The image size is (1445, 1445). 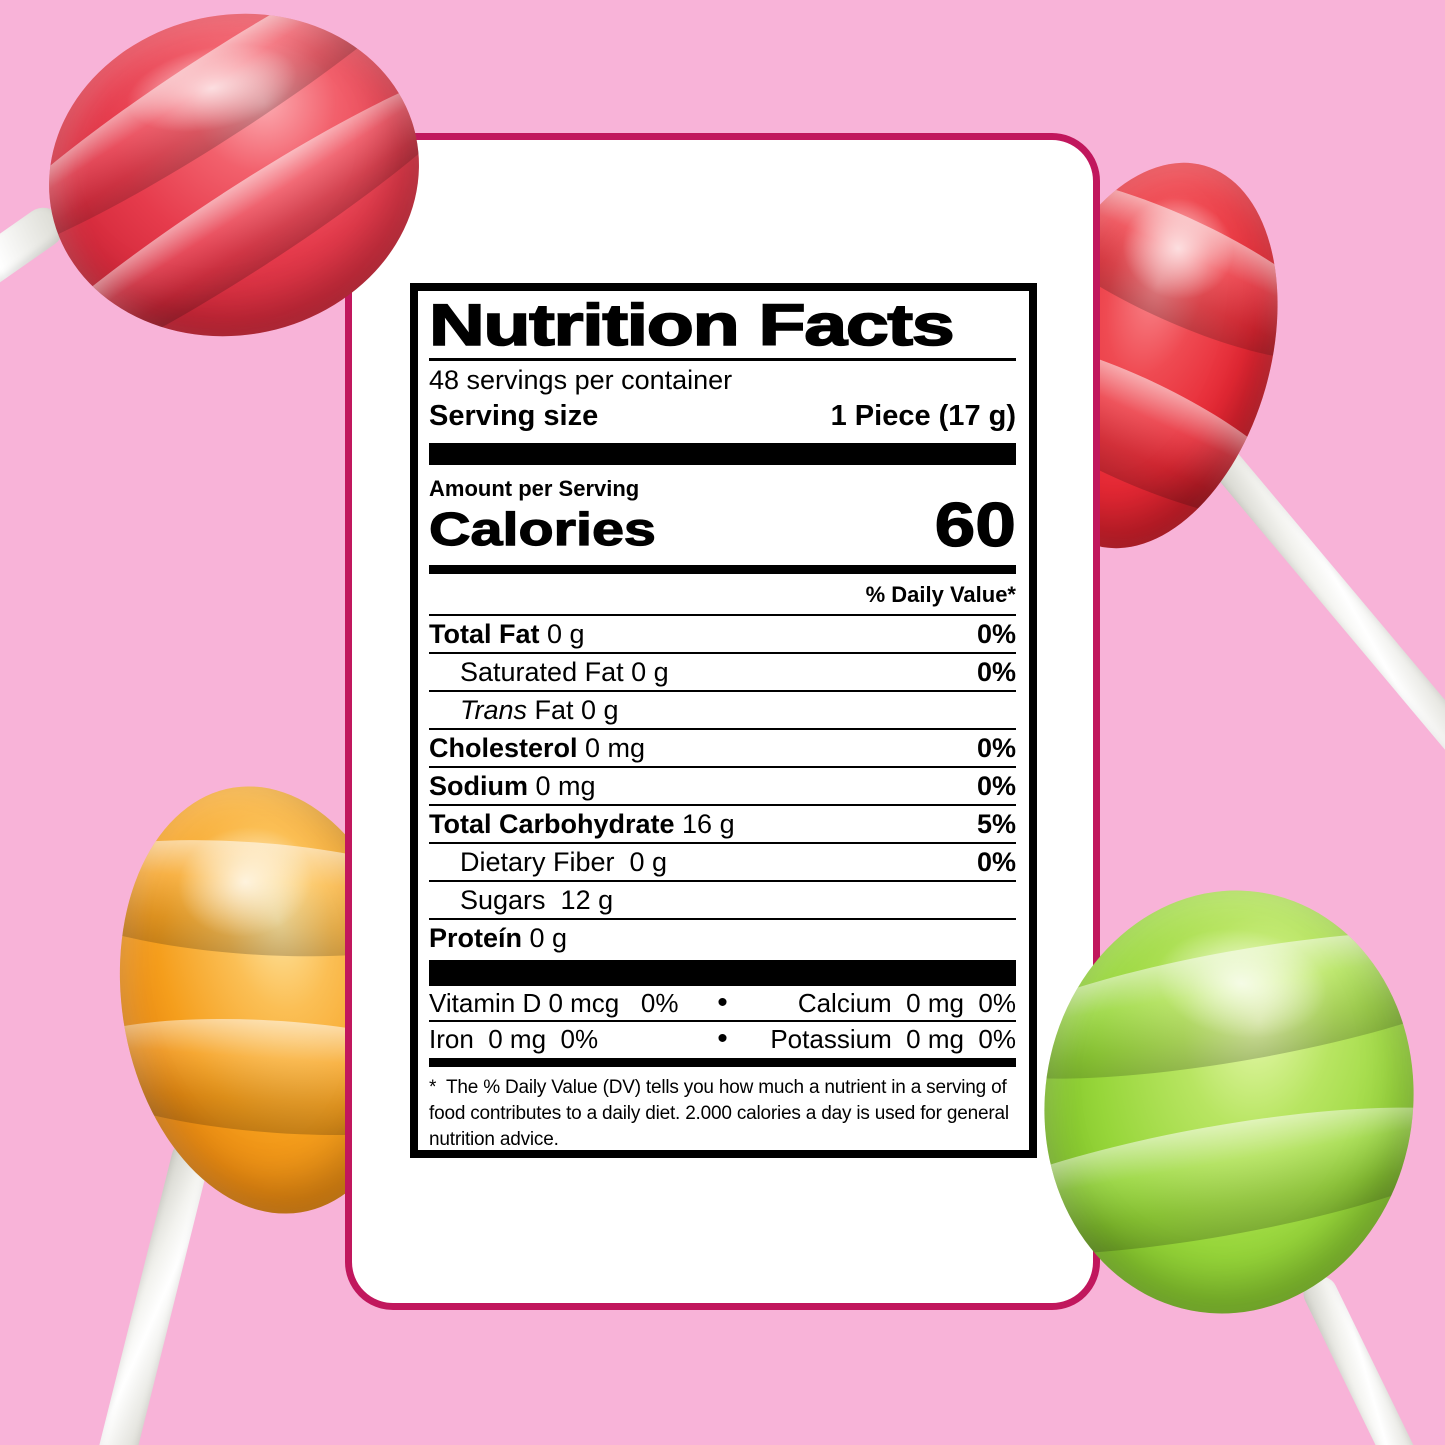 I want to click on nutrient-row-saturated-fat: Saturated Fat 0 g 0%, so click(x=722, y=673).